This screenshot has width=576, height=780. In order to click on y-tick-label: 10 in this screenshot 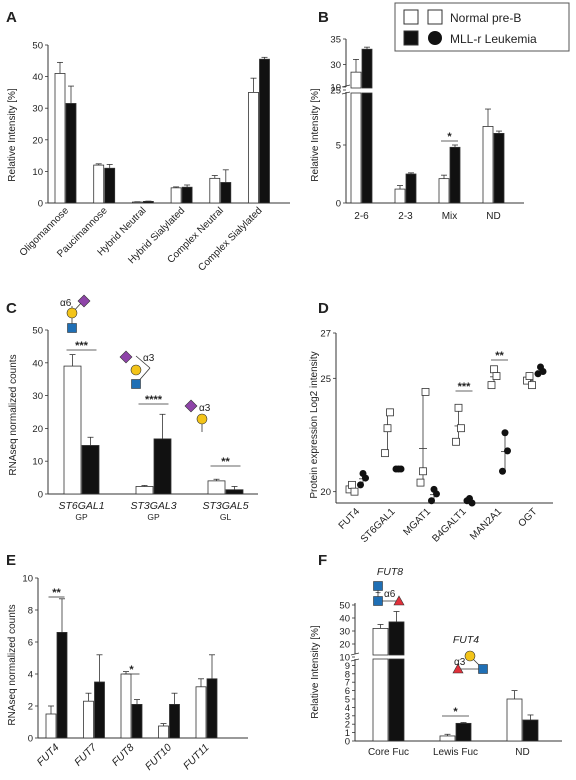, I will do `click(27, 579)`.